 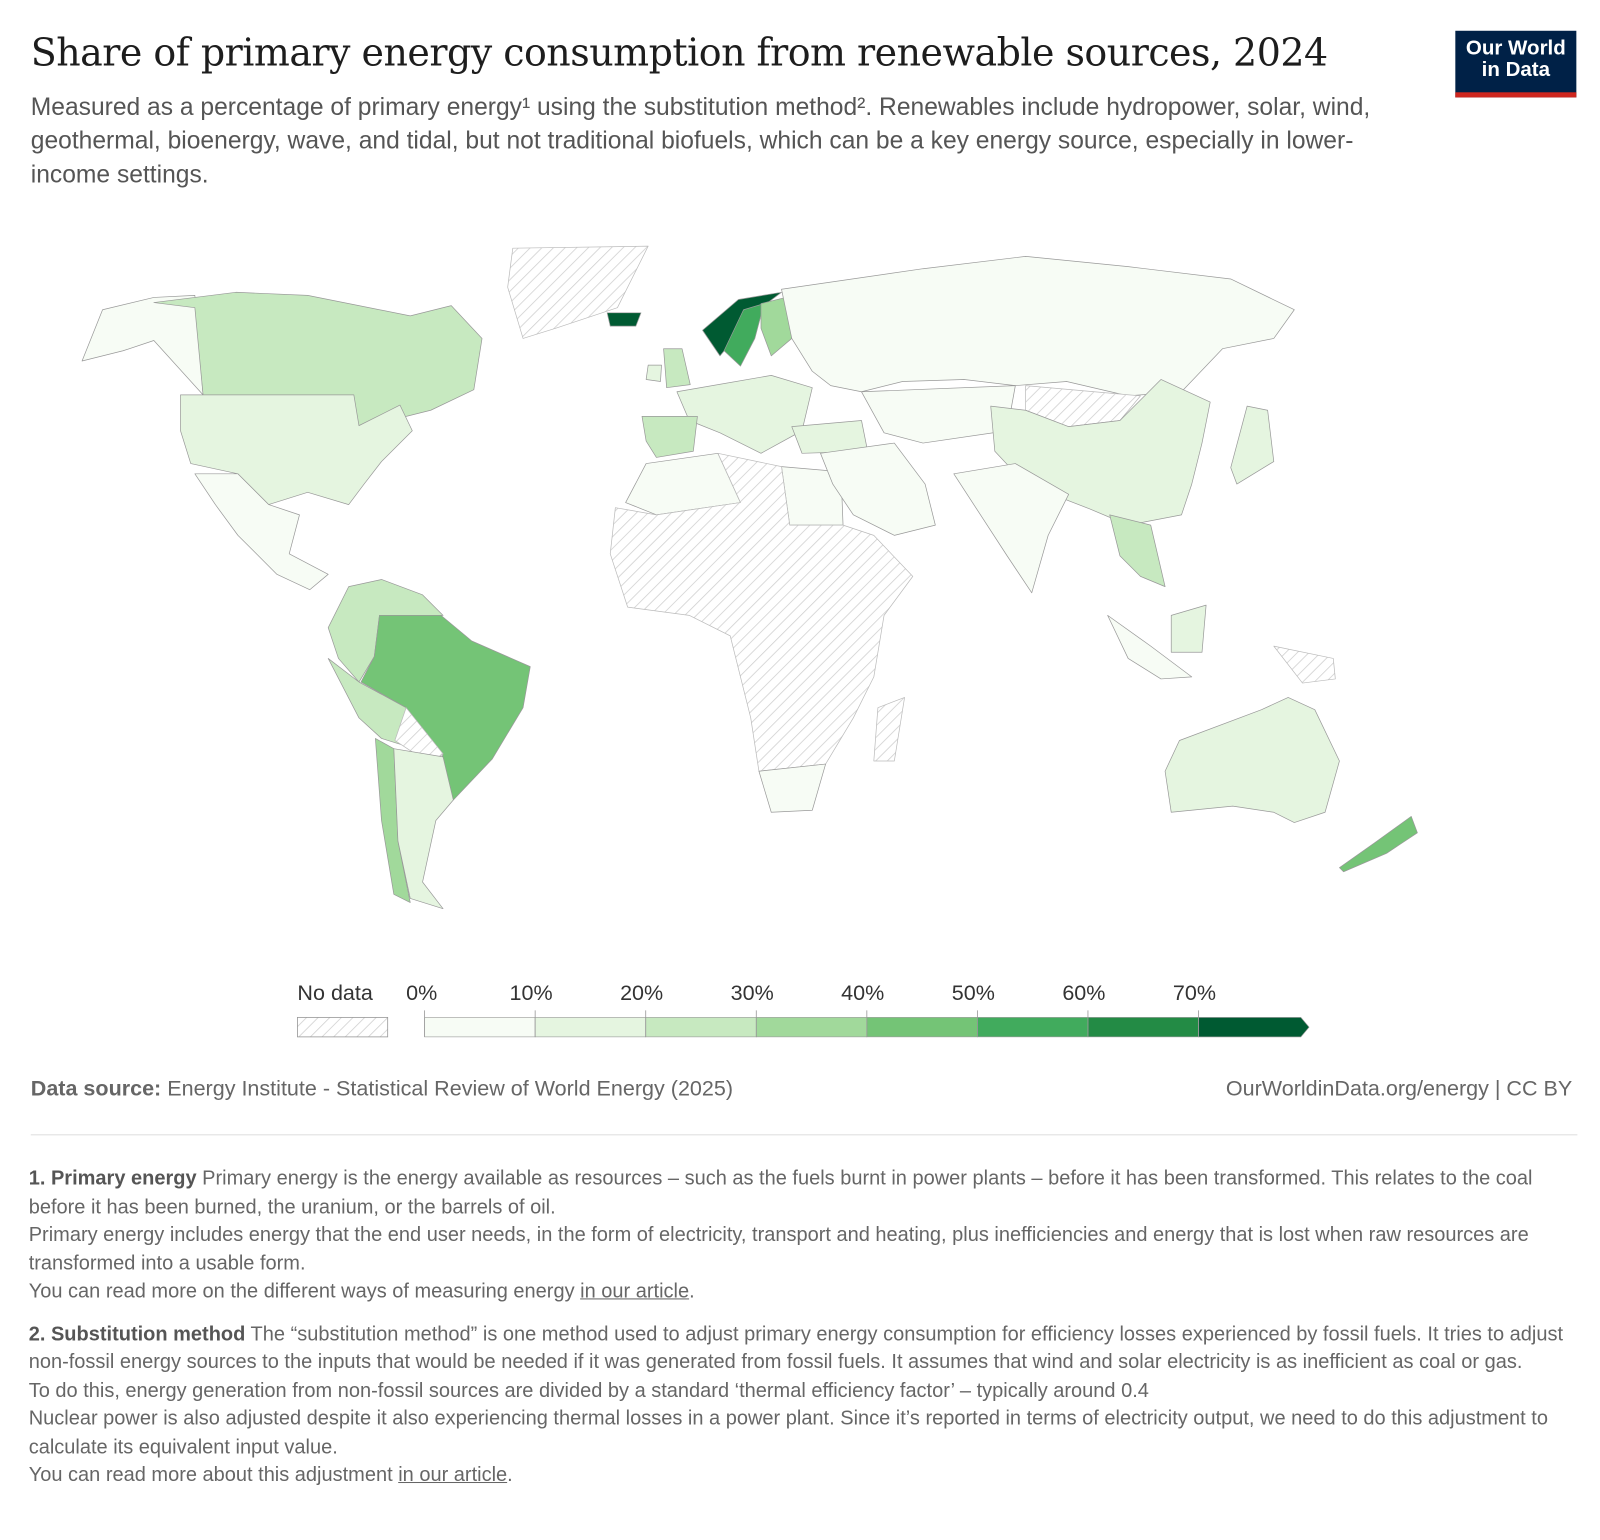 I want to click on country-western-europe, so click(x=744, y=414).